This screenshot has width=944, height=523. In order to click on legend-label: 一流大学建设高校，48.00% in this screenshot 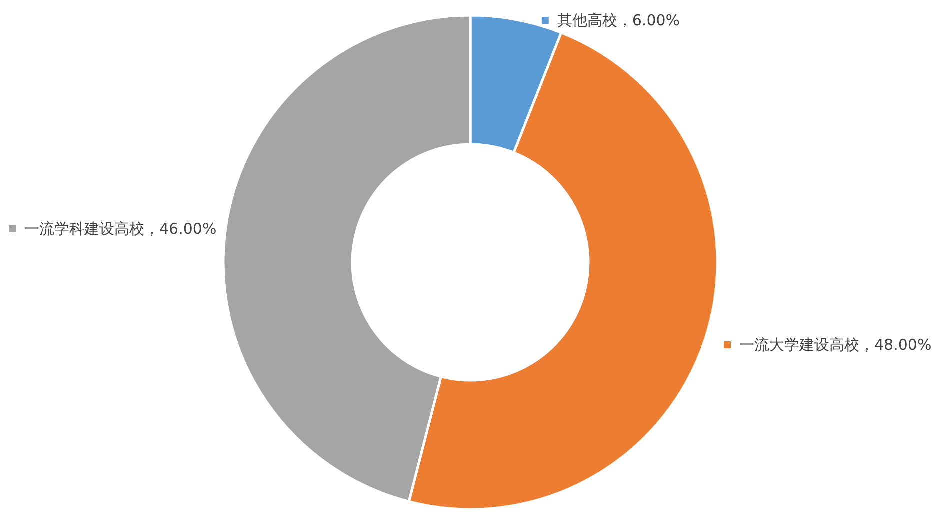, I will do `click(836, 345)`.